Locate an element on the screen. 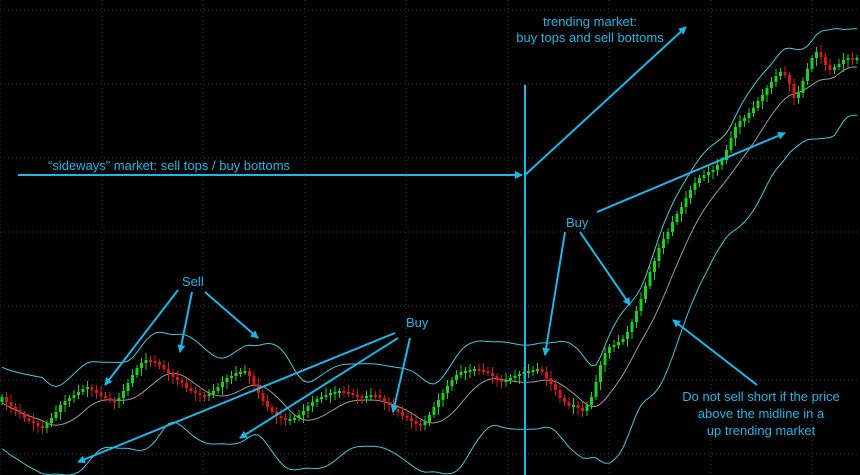  trending-line-1: trending market: is located at coordinates (590, 21).